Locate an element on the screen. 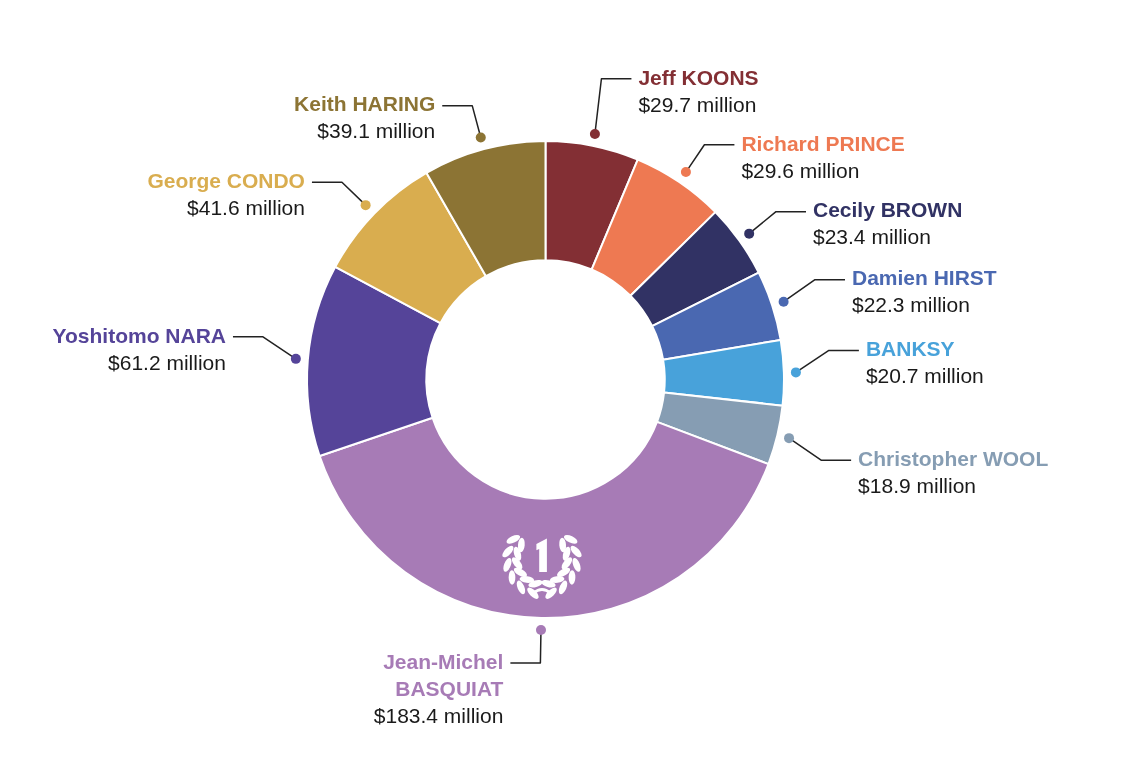 The height and width of the screenshot is (779, 1121). data-label: $39.1 million is located at coordinates (376, 131).